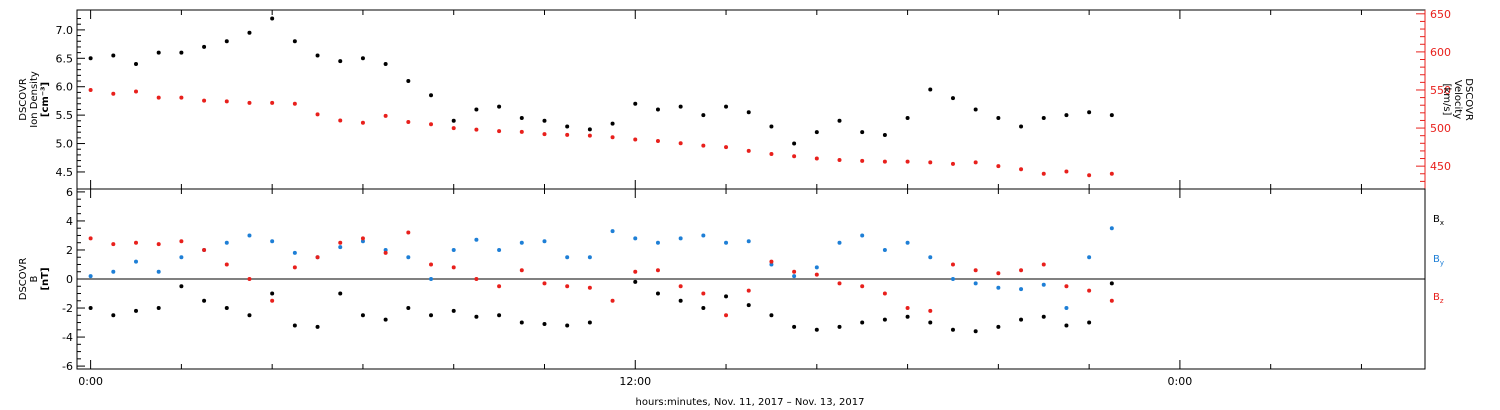 Image resolution: width=1500 pixels, height=410 pixels. Describe the element at coordinates (1442, 263) in the screenshot. I see `By-legend-subscript: y` at that location.